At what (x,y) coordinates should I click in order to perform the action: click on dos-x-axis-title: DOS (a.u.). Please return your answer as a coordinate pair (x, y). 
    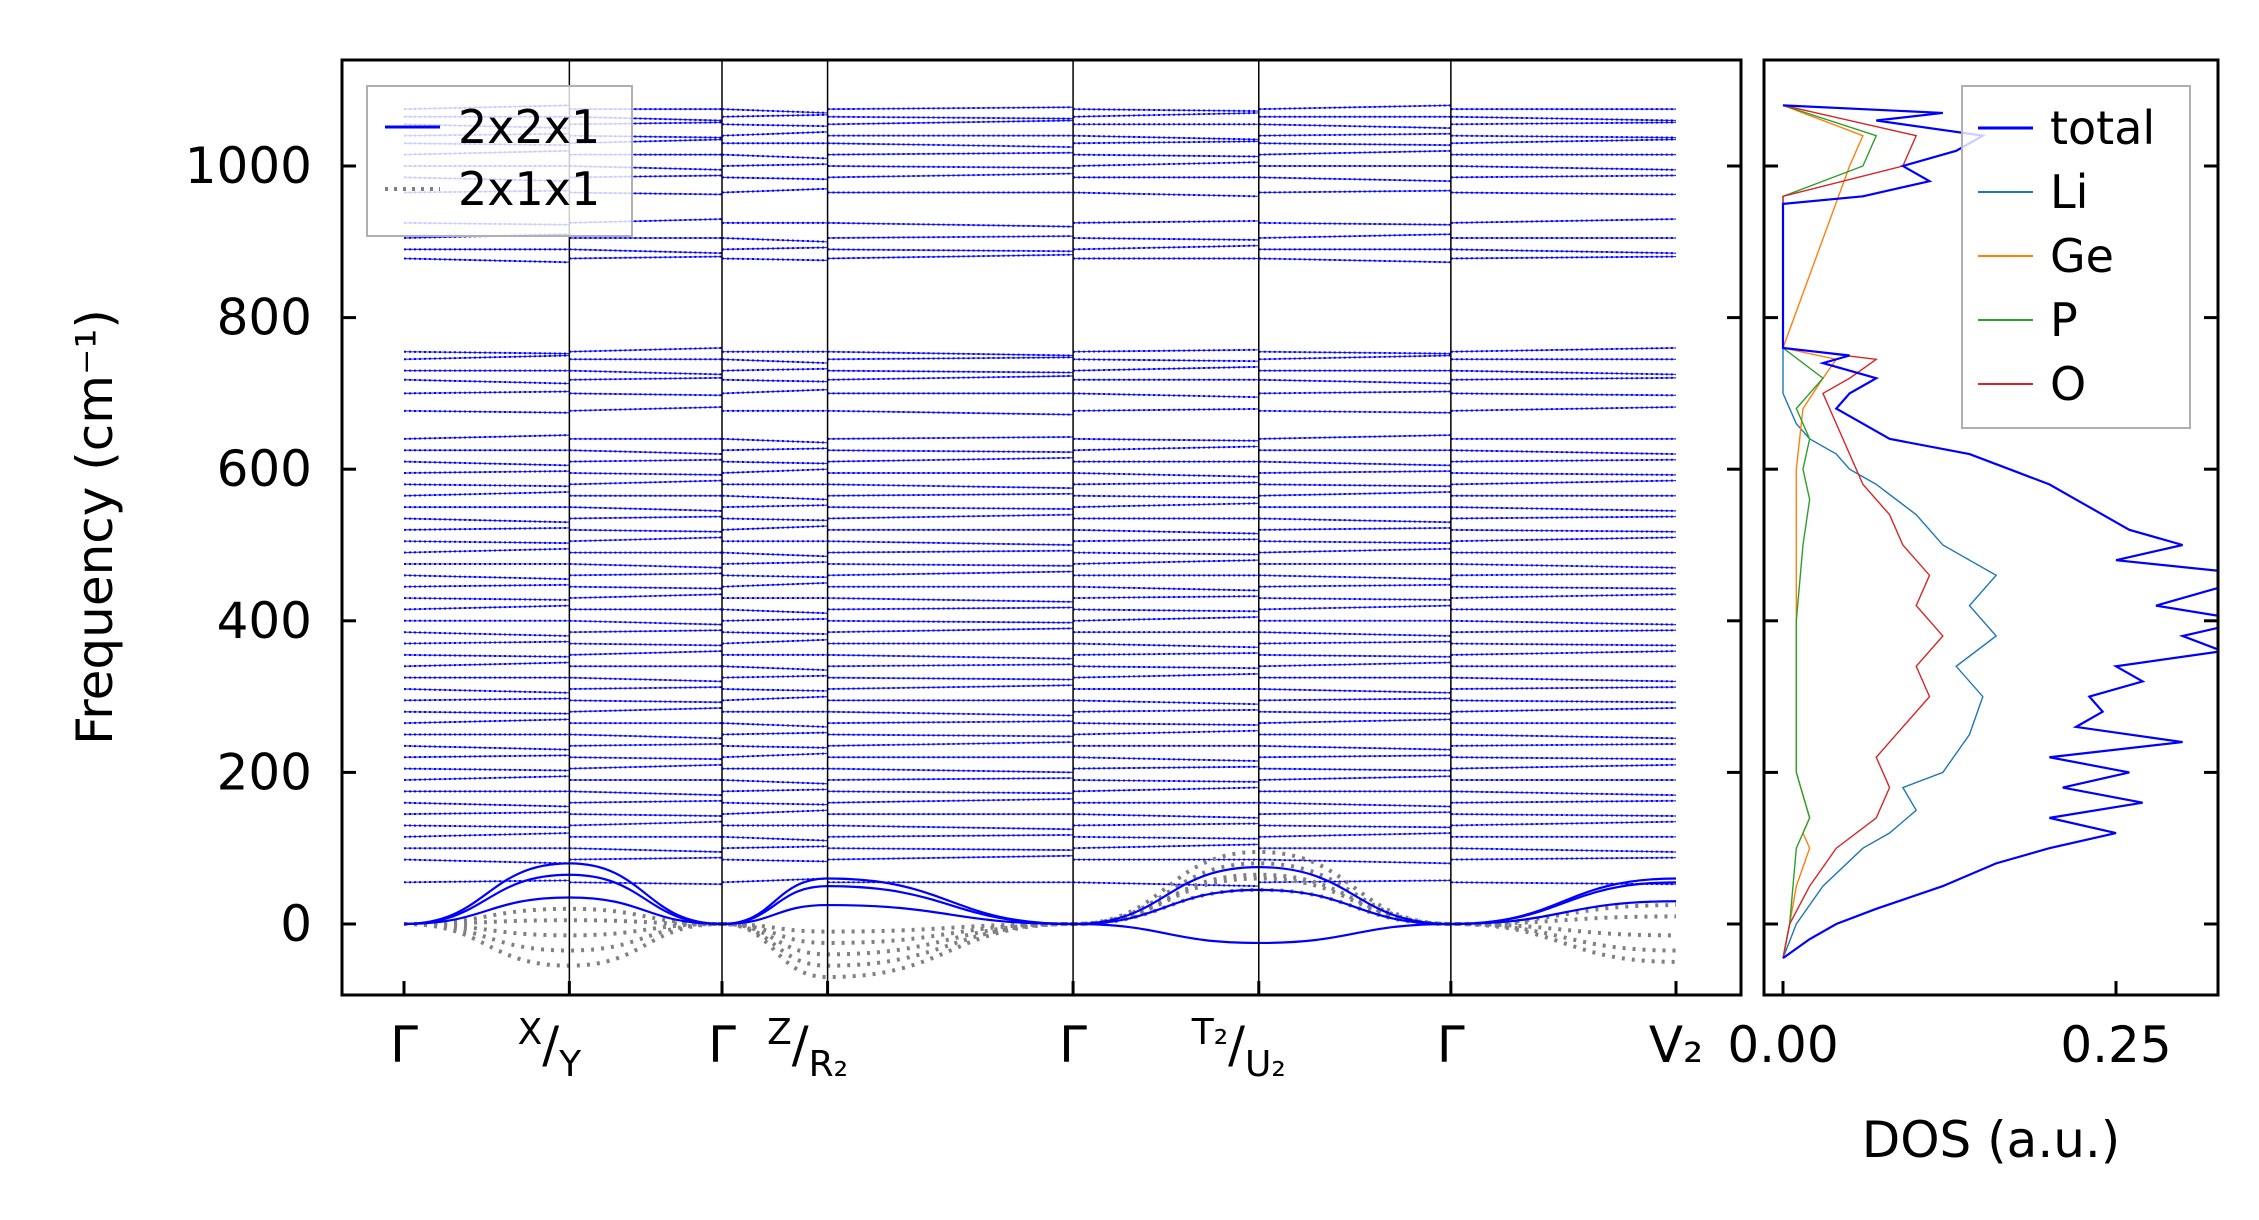
    Looking at the image, I should click on (1991, 1140).